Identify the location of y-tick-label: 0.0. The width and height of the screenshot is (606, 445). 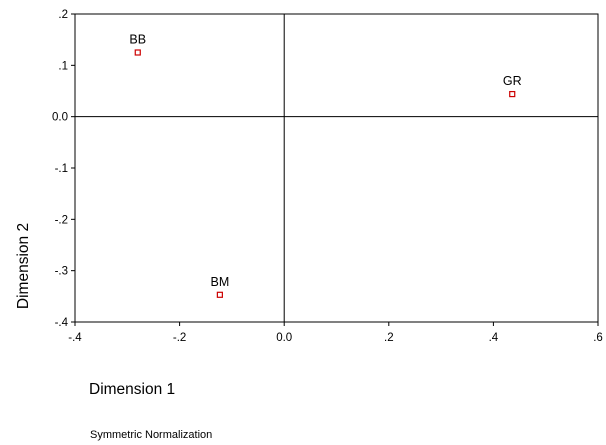
(60, 118).